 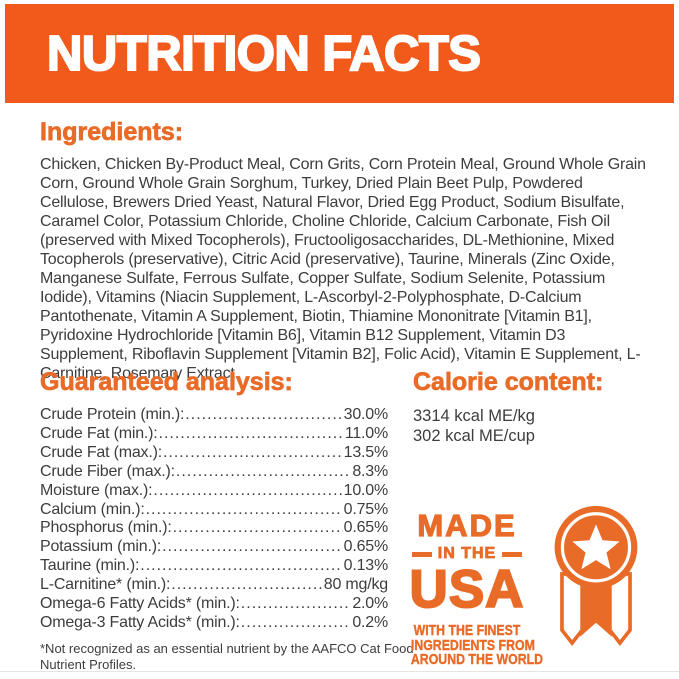 I want to click on analysis-row: Phosphorus (min.): 0.65%, so click(x=214, y=528).